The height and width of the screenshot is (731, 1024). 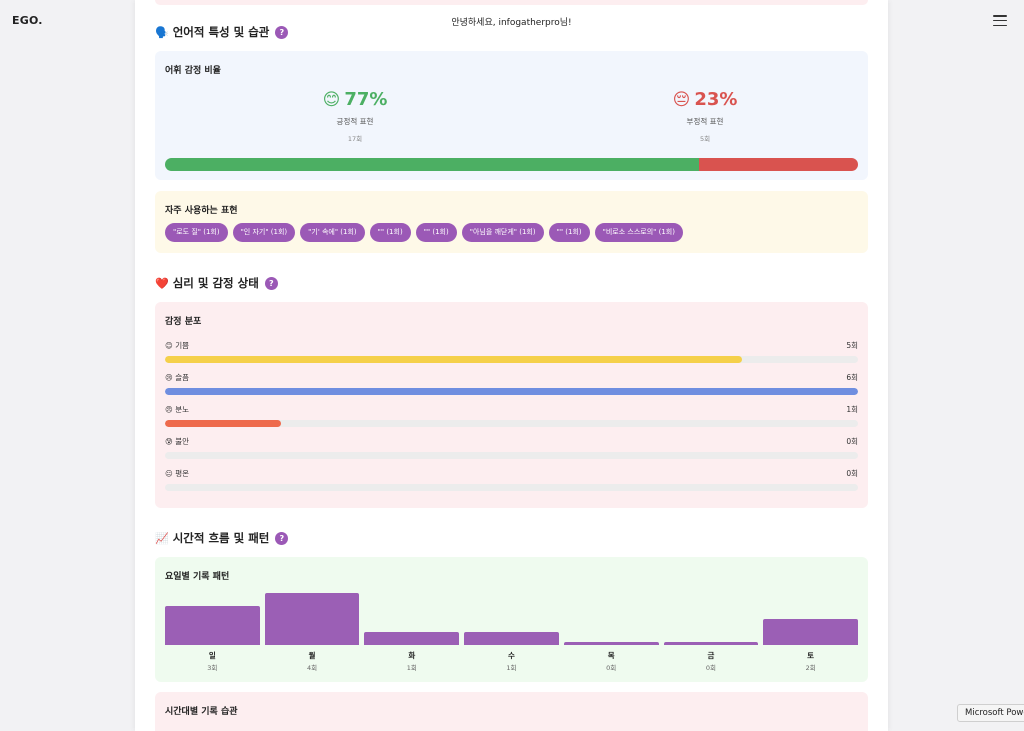 What do you see at coordinates (27, 20) in the screenshot?
I see `brand-logo: EGO.` at bounding box center [27, 20].